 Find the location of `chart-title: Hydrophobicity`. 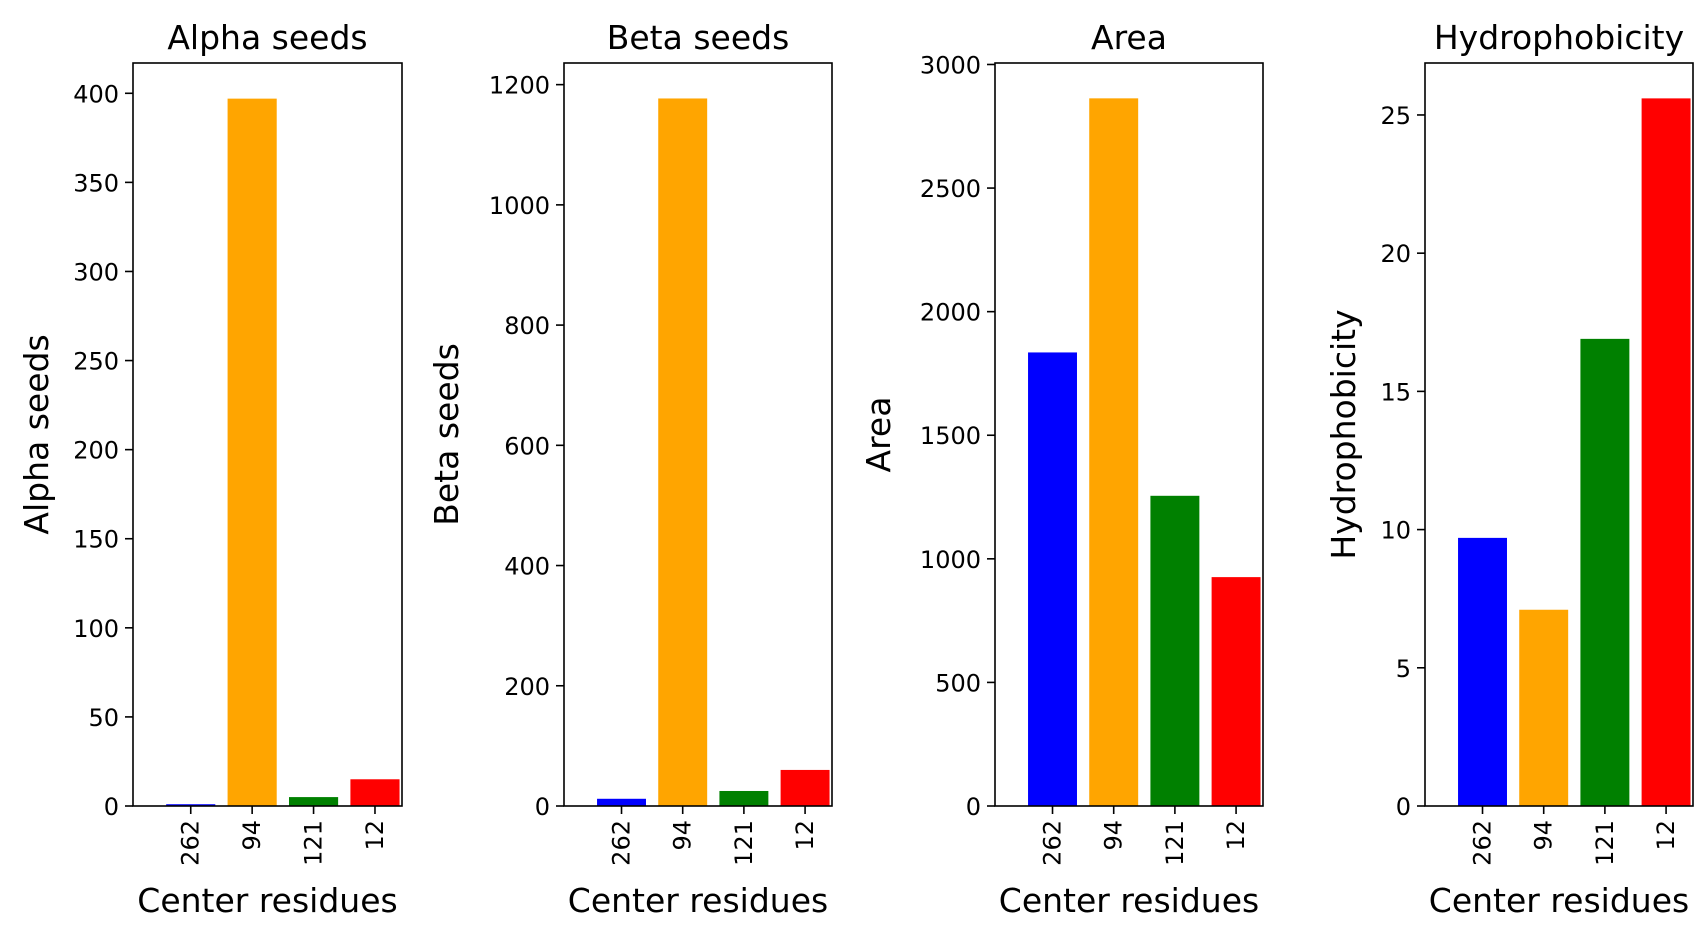

chart-title: Hydrophobicity is located at coordinates (1559, 37).